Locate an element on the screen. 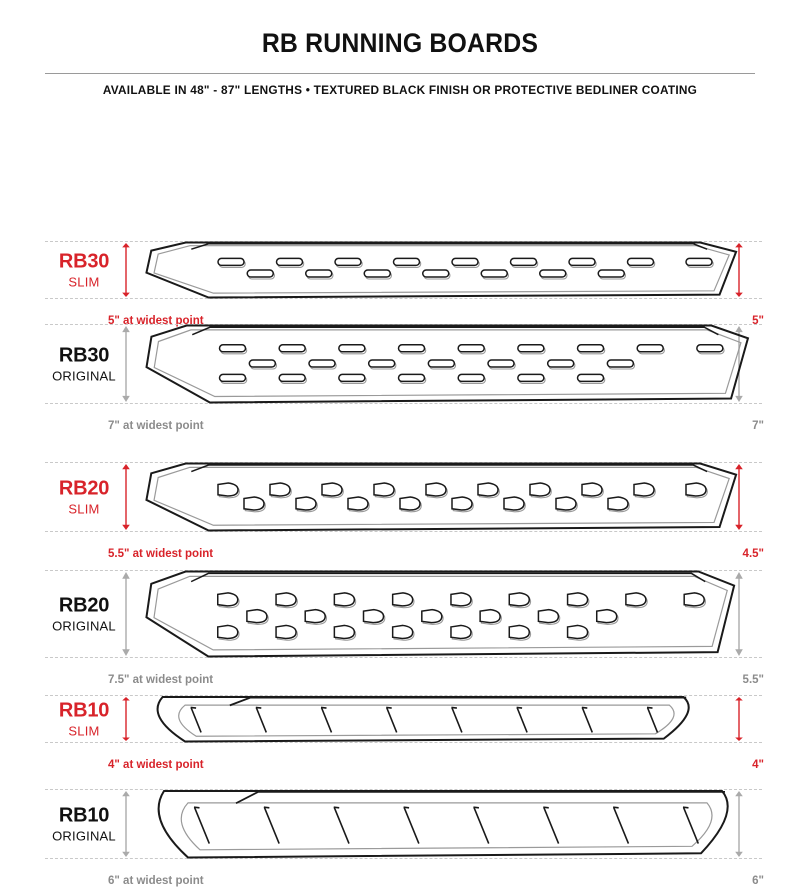  board-label: RB20 SLIM is located at coordinates (84, 497).